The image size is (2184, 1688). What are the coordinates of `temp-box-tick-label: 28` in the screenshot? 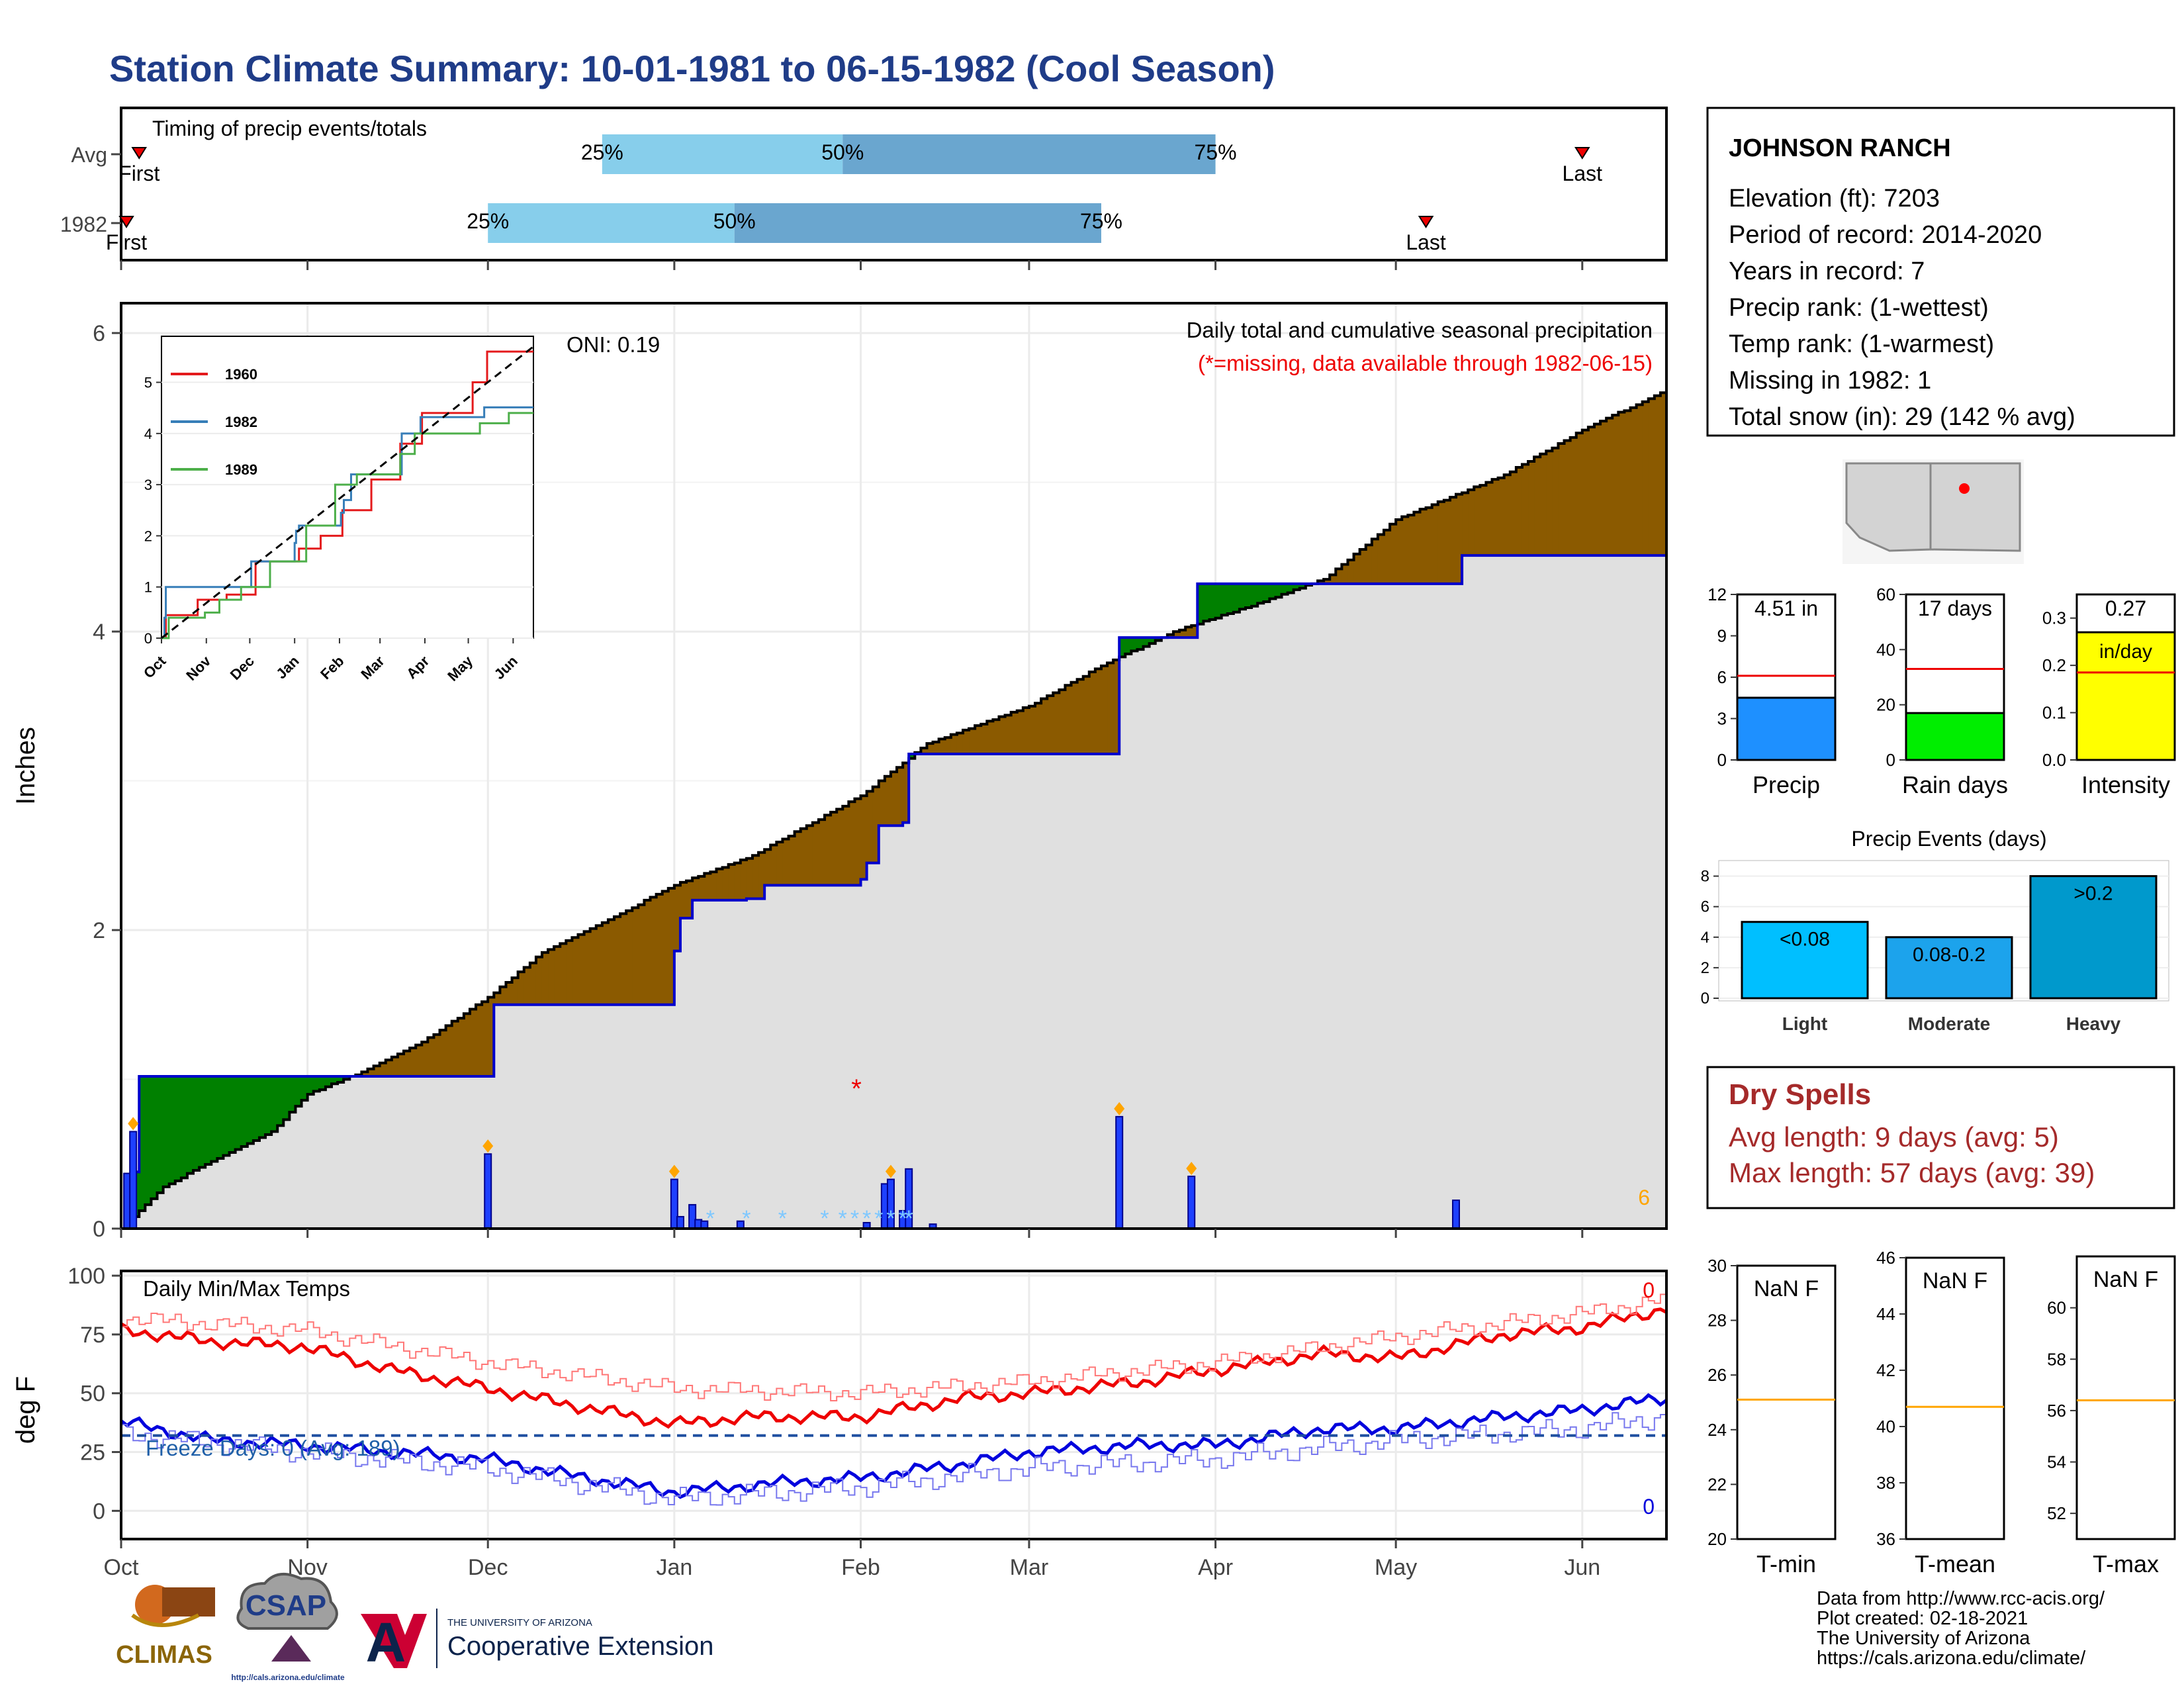 It's located at (1717, 1321).